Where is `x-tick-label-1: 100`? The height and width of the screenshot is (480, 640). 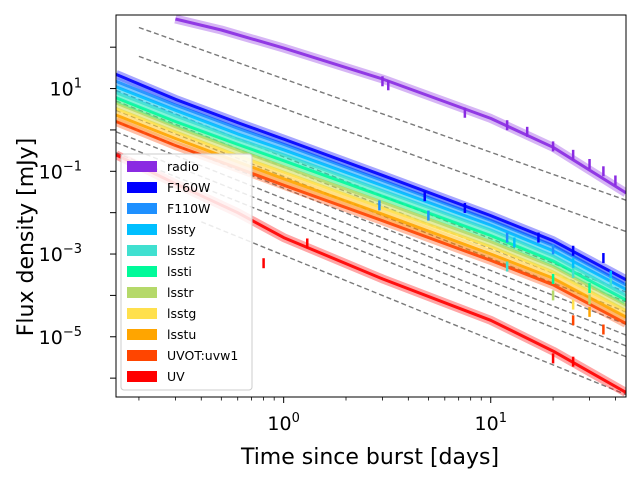 x-tick-label-1: 100 is located at coordinates (283, 423).